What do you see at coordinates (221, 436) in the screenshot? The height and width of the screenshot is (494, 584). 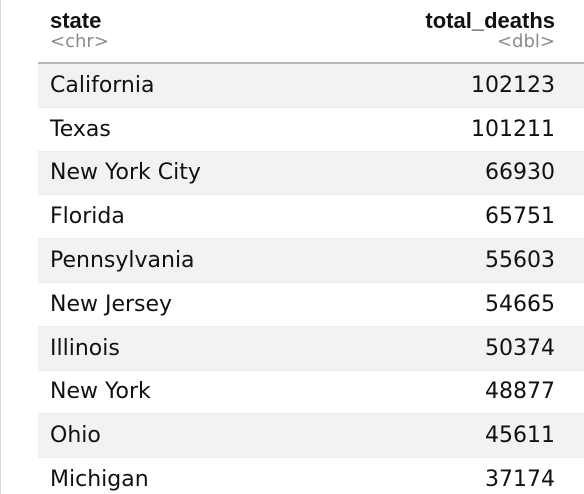 I see `cell-state: Ohio` at bounding box center [221, 436].